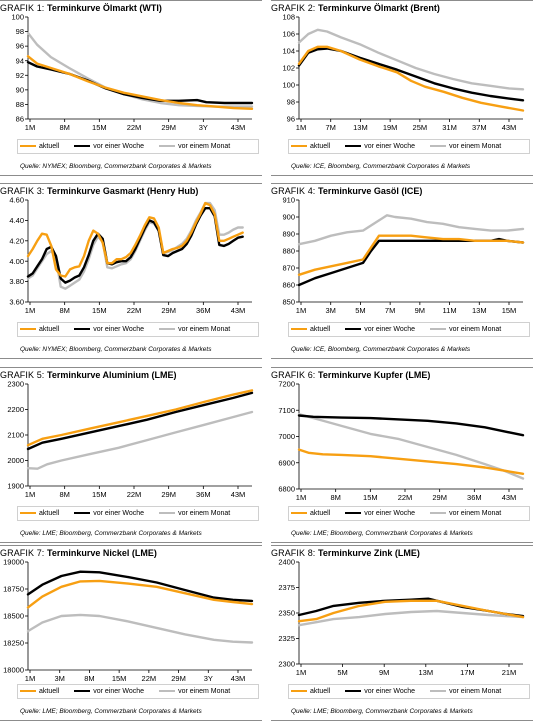  Describe the element at coordinates (17, 17) in the screenshot. I see `y-tick-label: 100` at that location.